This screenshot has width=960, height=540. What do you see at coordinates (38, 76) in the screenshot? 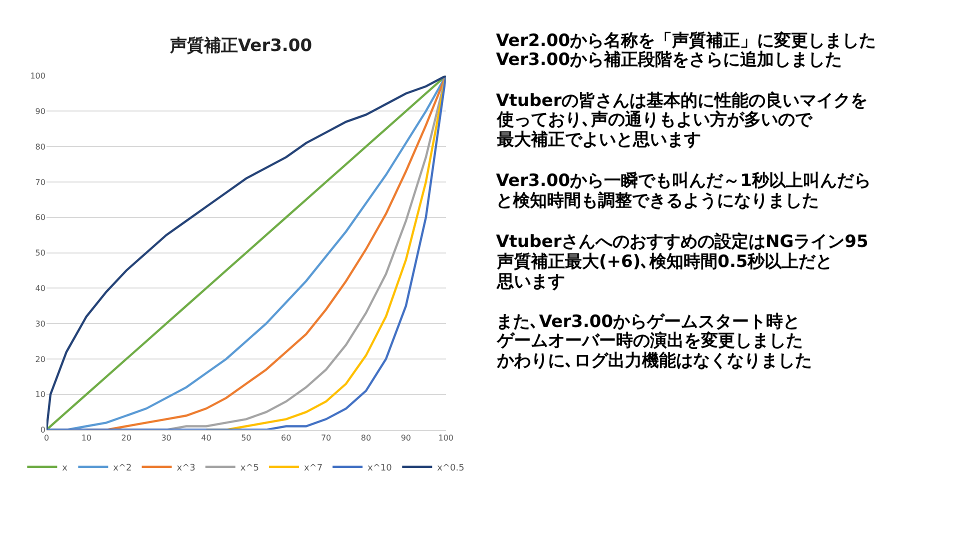
I see `y-tick-label: 100` at bounding box center [38, 76].